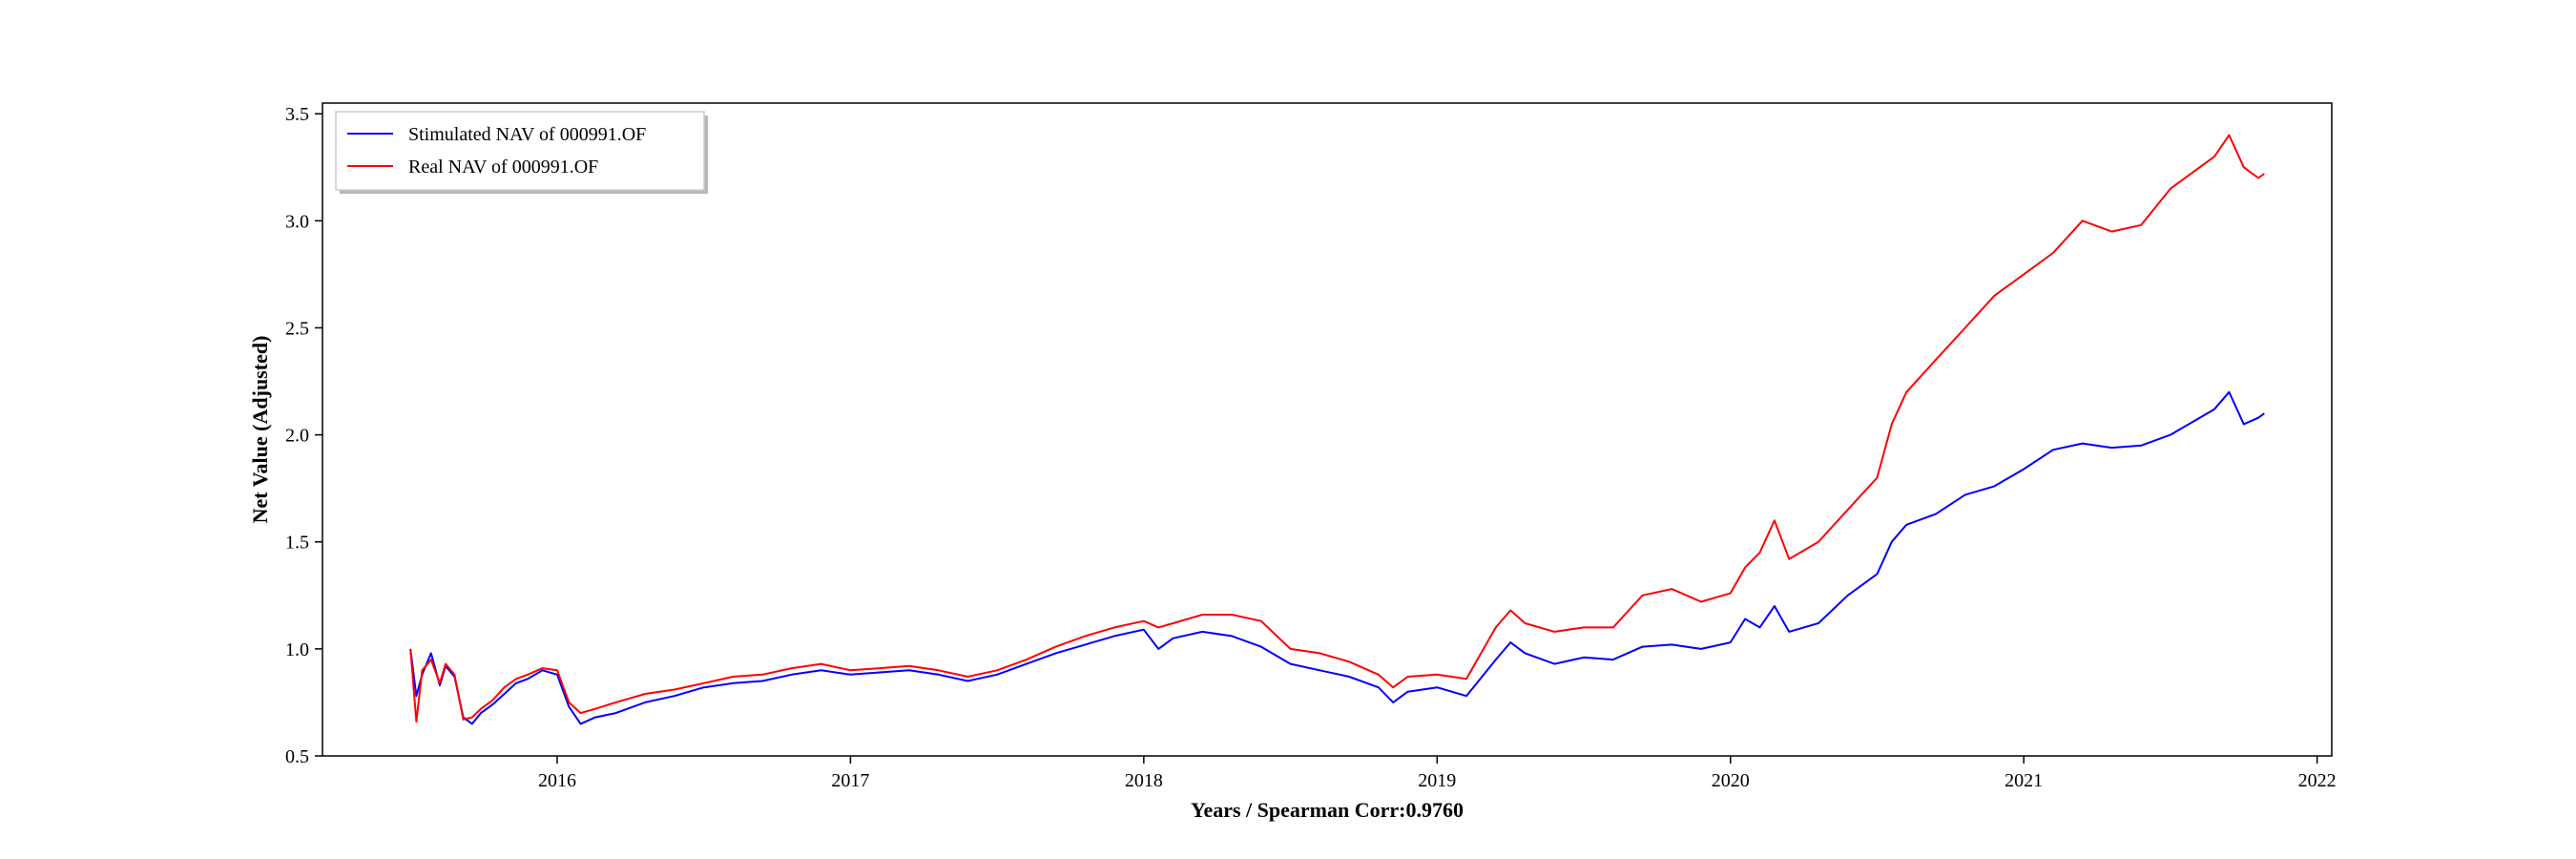  I want to click on y-axis: 0.5 1.0 1.5 2.0 2.5 3.0 3.5, so click(303, 435).